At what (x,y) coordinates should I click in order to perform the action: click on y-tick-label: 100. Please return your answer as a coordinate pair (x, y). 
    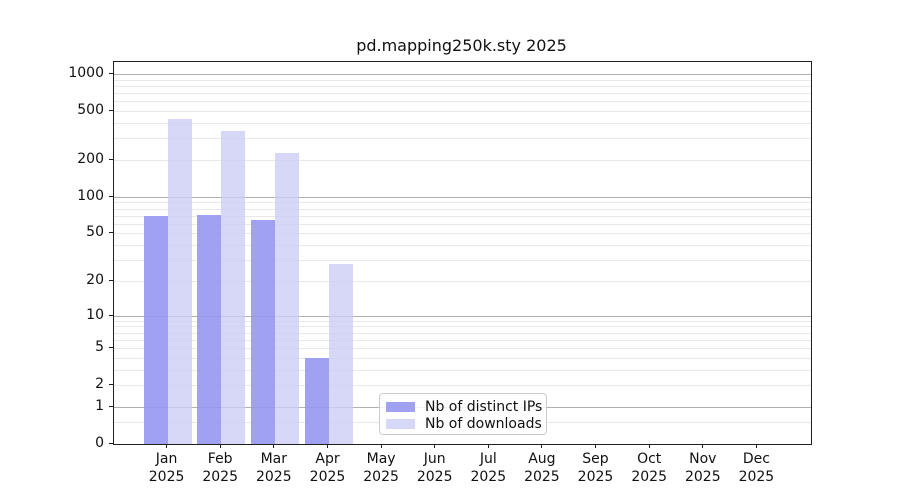
    Looking at the image, I should click on (90, 195).